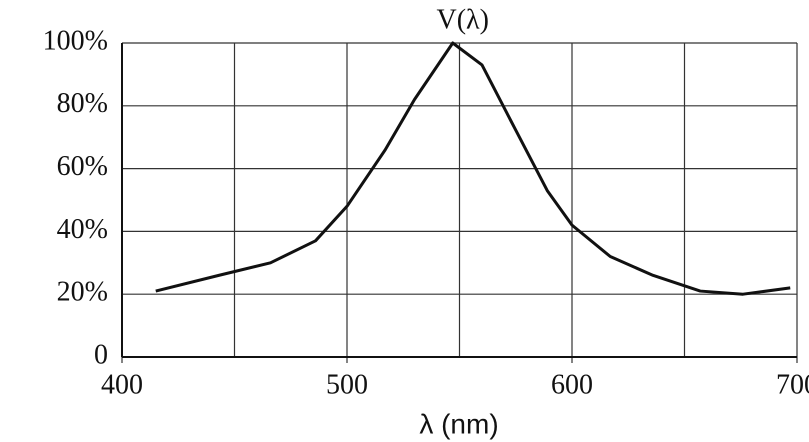 Image resolution: width=809 pixels, height=442 pixels. What do you see at coordinates (463, 19) in the screenshot?
I see `chart-title: V(λ)` at bounding box center [463, 19].